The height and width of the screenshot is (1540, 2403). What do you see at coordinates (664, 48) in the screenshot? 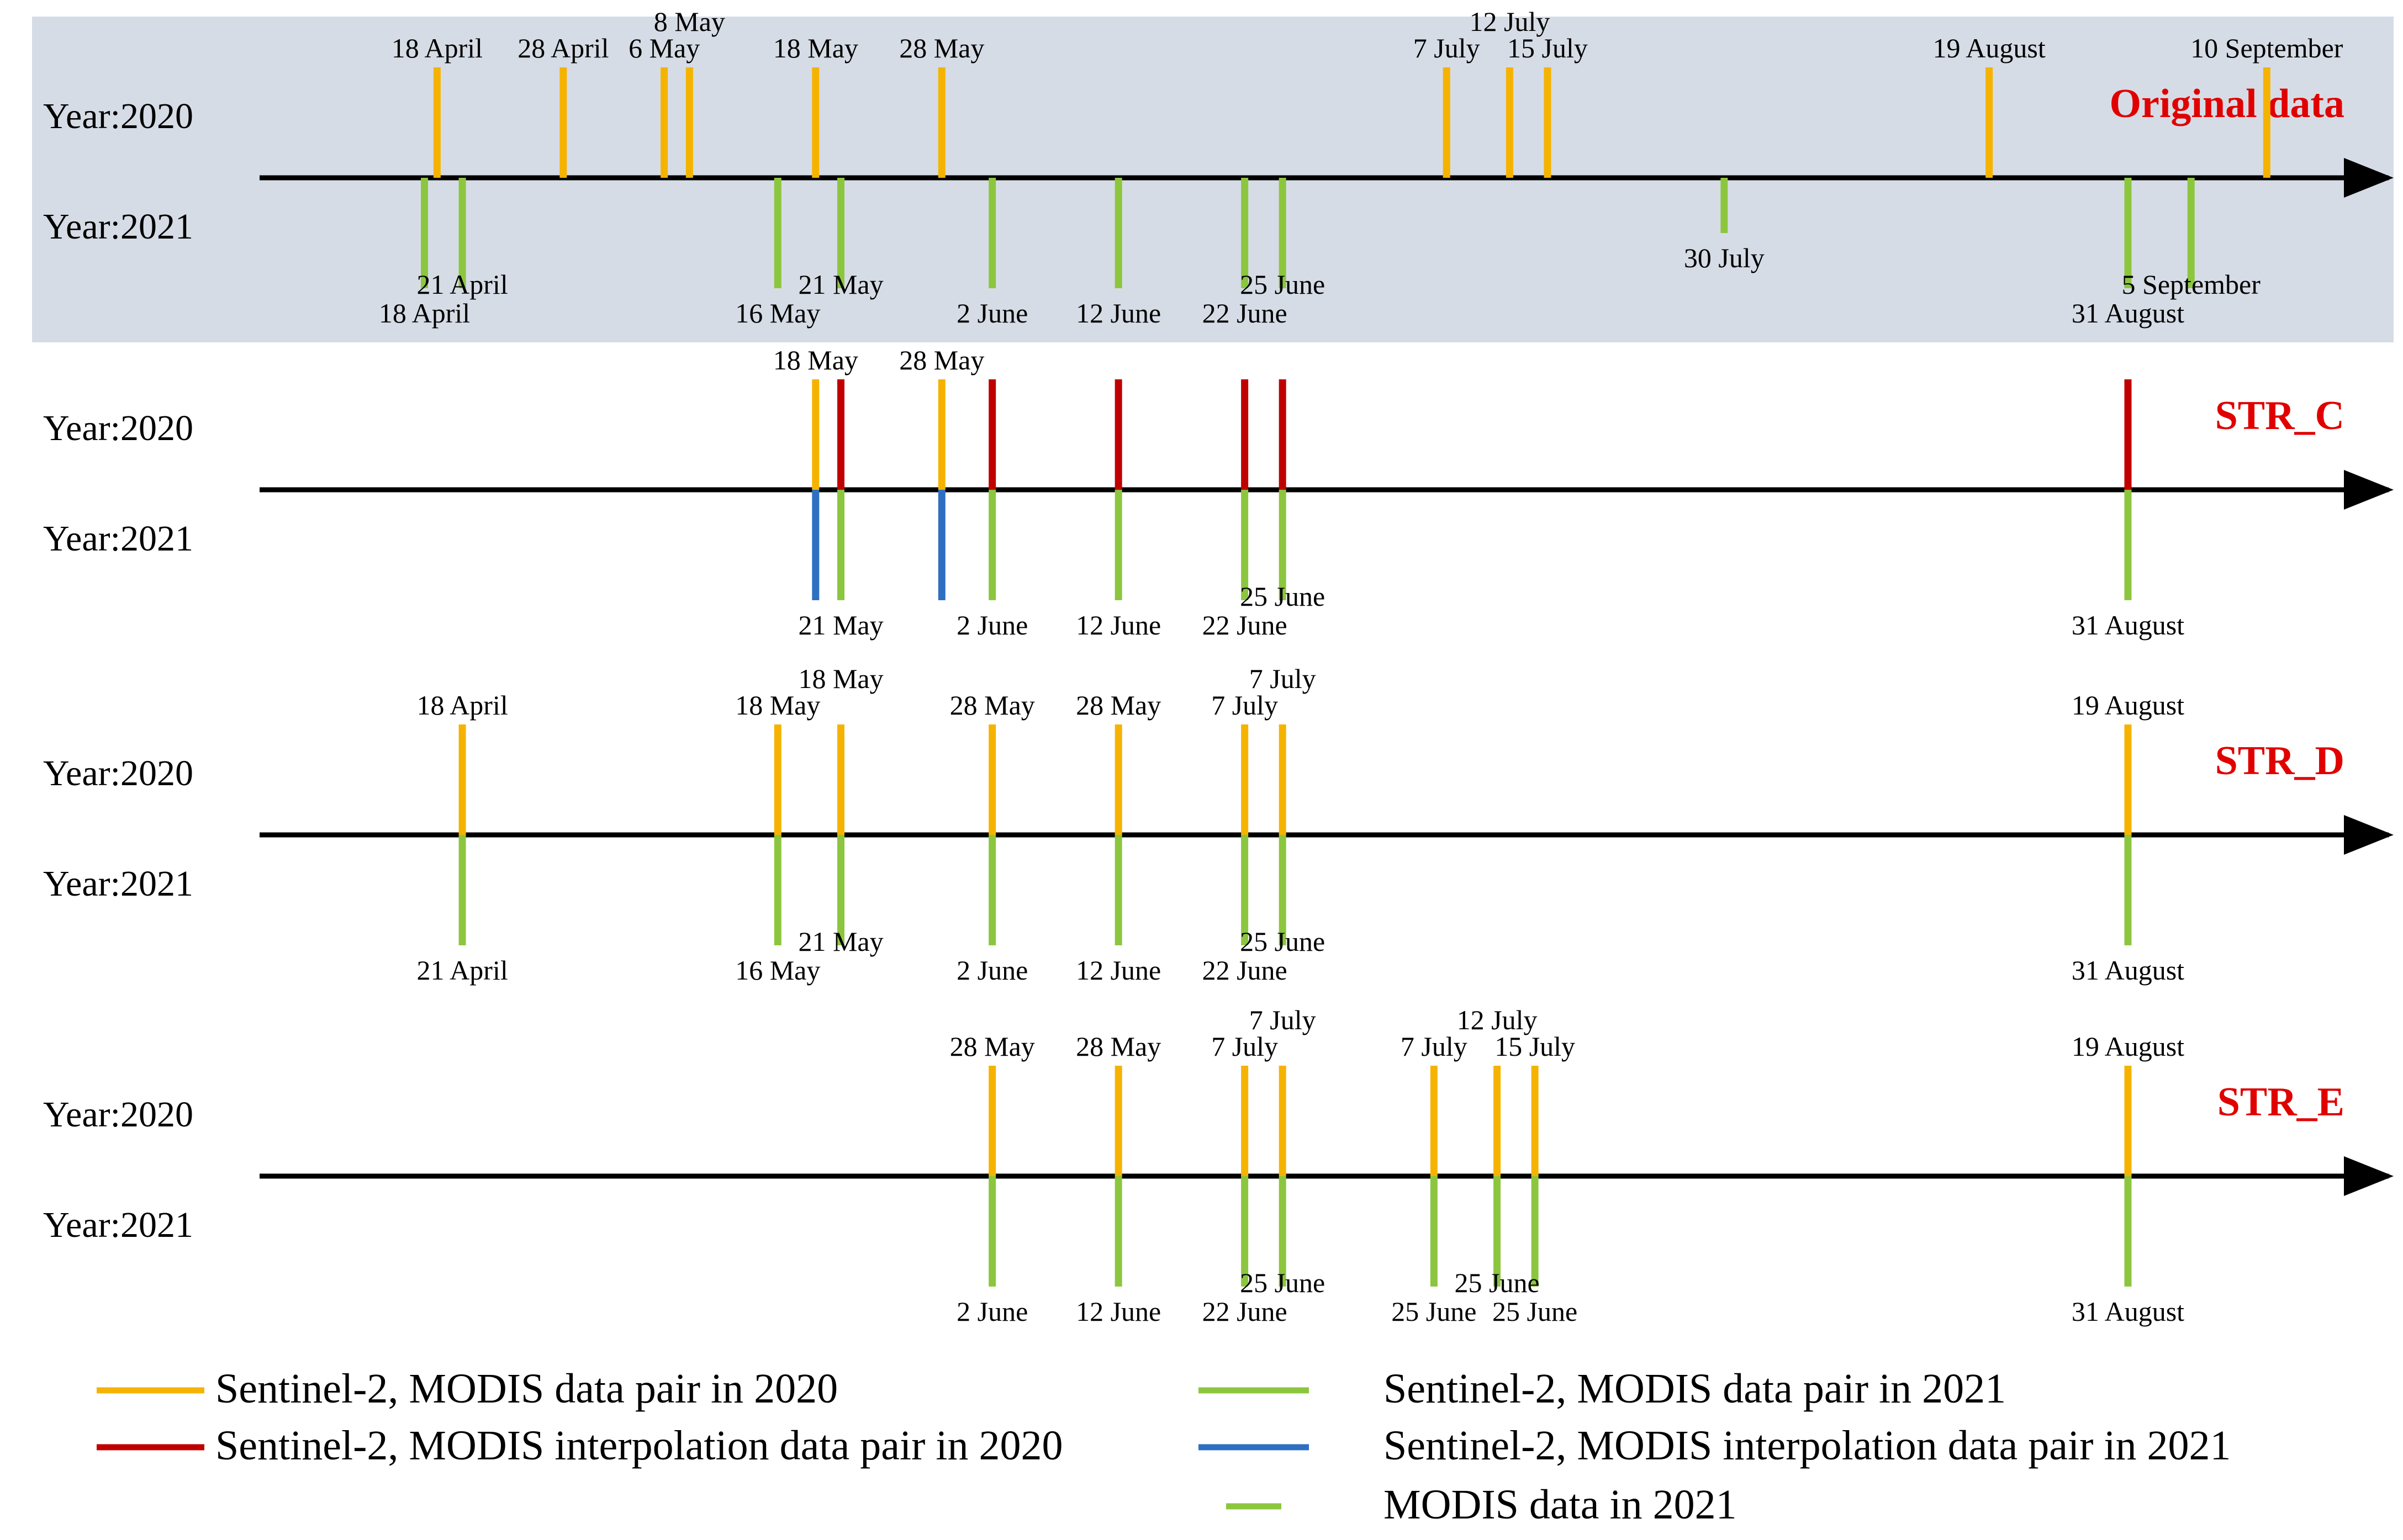
I see `date-label-2020: 6 May` at bounding box center [664, 48].